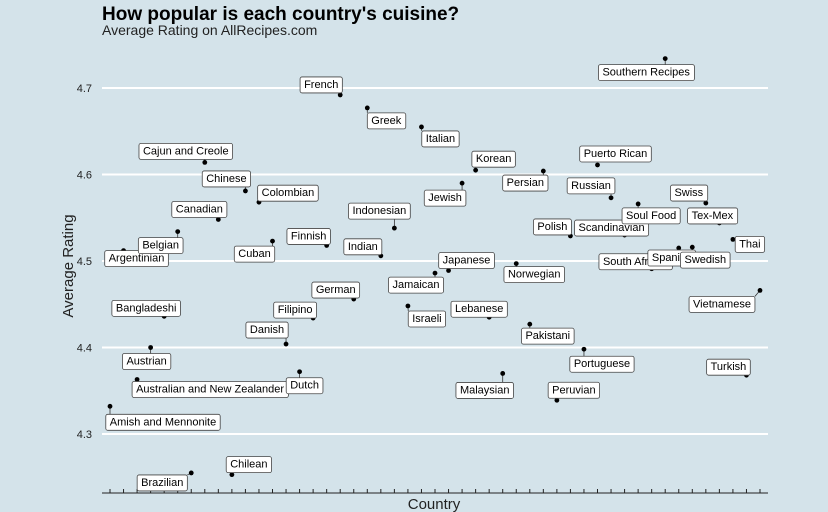 The width and height of the screenshot is (828, 512). I want to click on point-label-text: Cajun and Creole, so click(186, 151).